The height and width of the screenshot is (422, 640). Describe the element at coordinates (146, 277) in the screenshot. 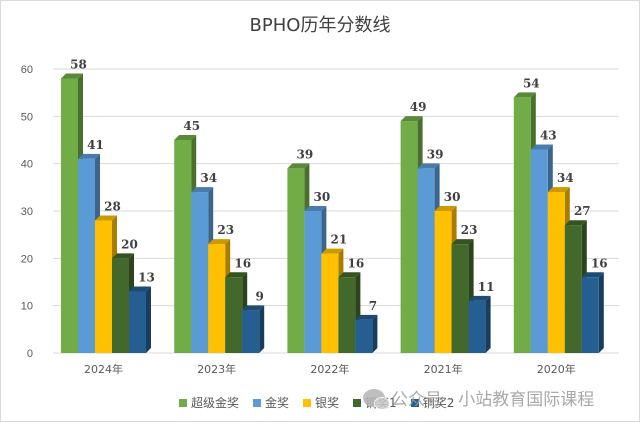

I see `data-label: 13` at that location.